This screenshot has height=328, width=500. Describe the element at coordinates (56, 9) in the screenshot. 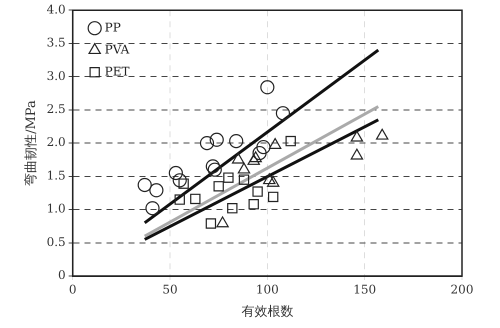

I see `y-tick-label: 4.0` at that location.